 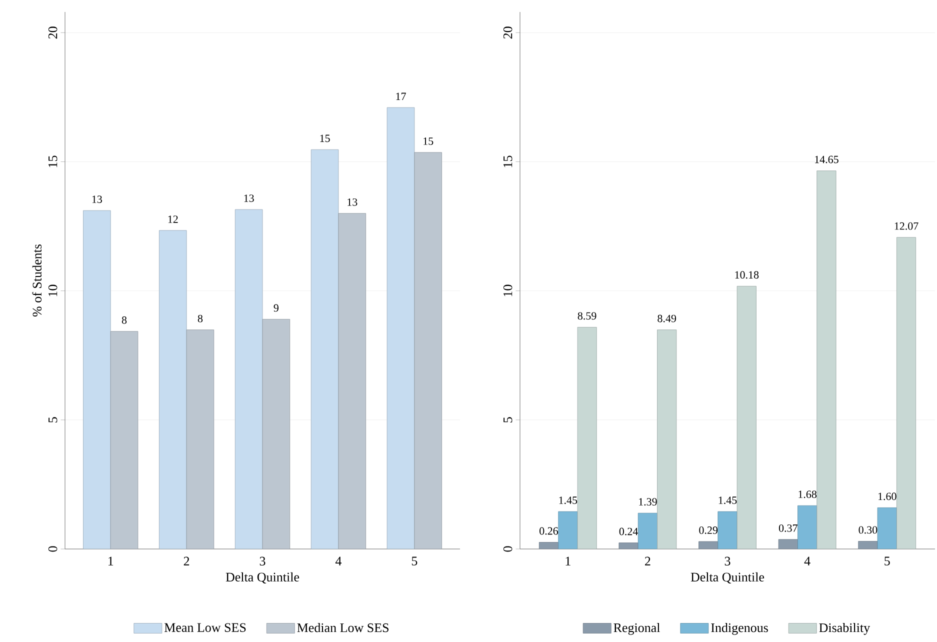 What do you see at coordinates (401, 96) in the screenshot?
I see `data-label: 17` at bounding box center [401, 96].